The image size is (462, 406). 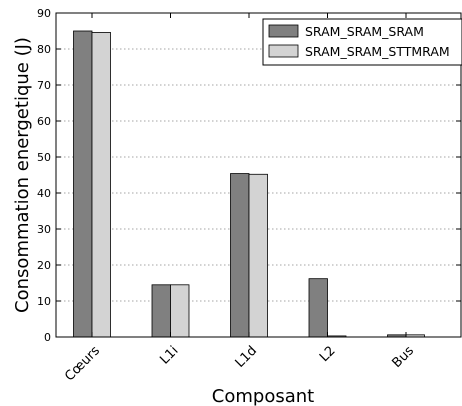 What do you see at coordinates (283, 31) in the screenshot?
I see `legend-swatch-sram-sram-sram` at bounding box center [283, 31].